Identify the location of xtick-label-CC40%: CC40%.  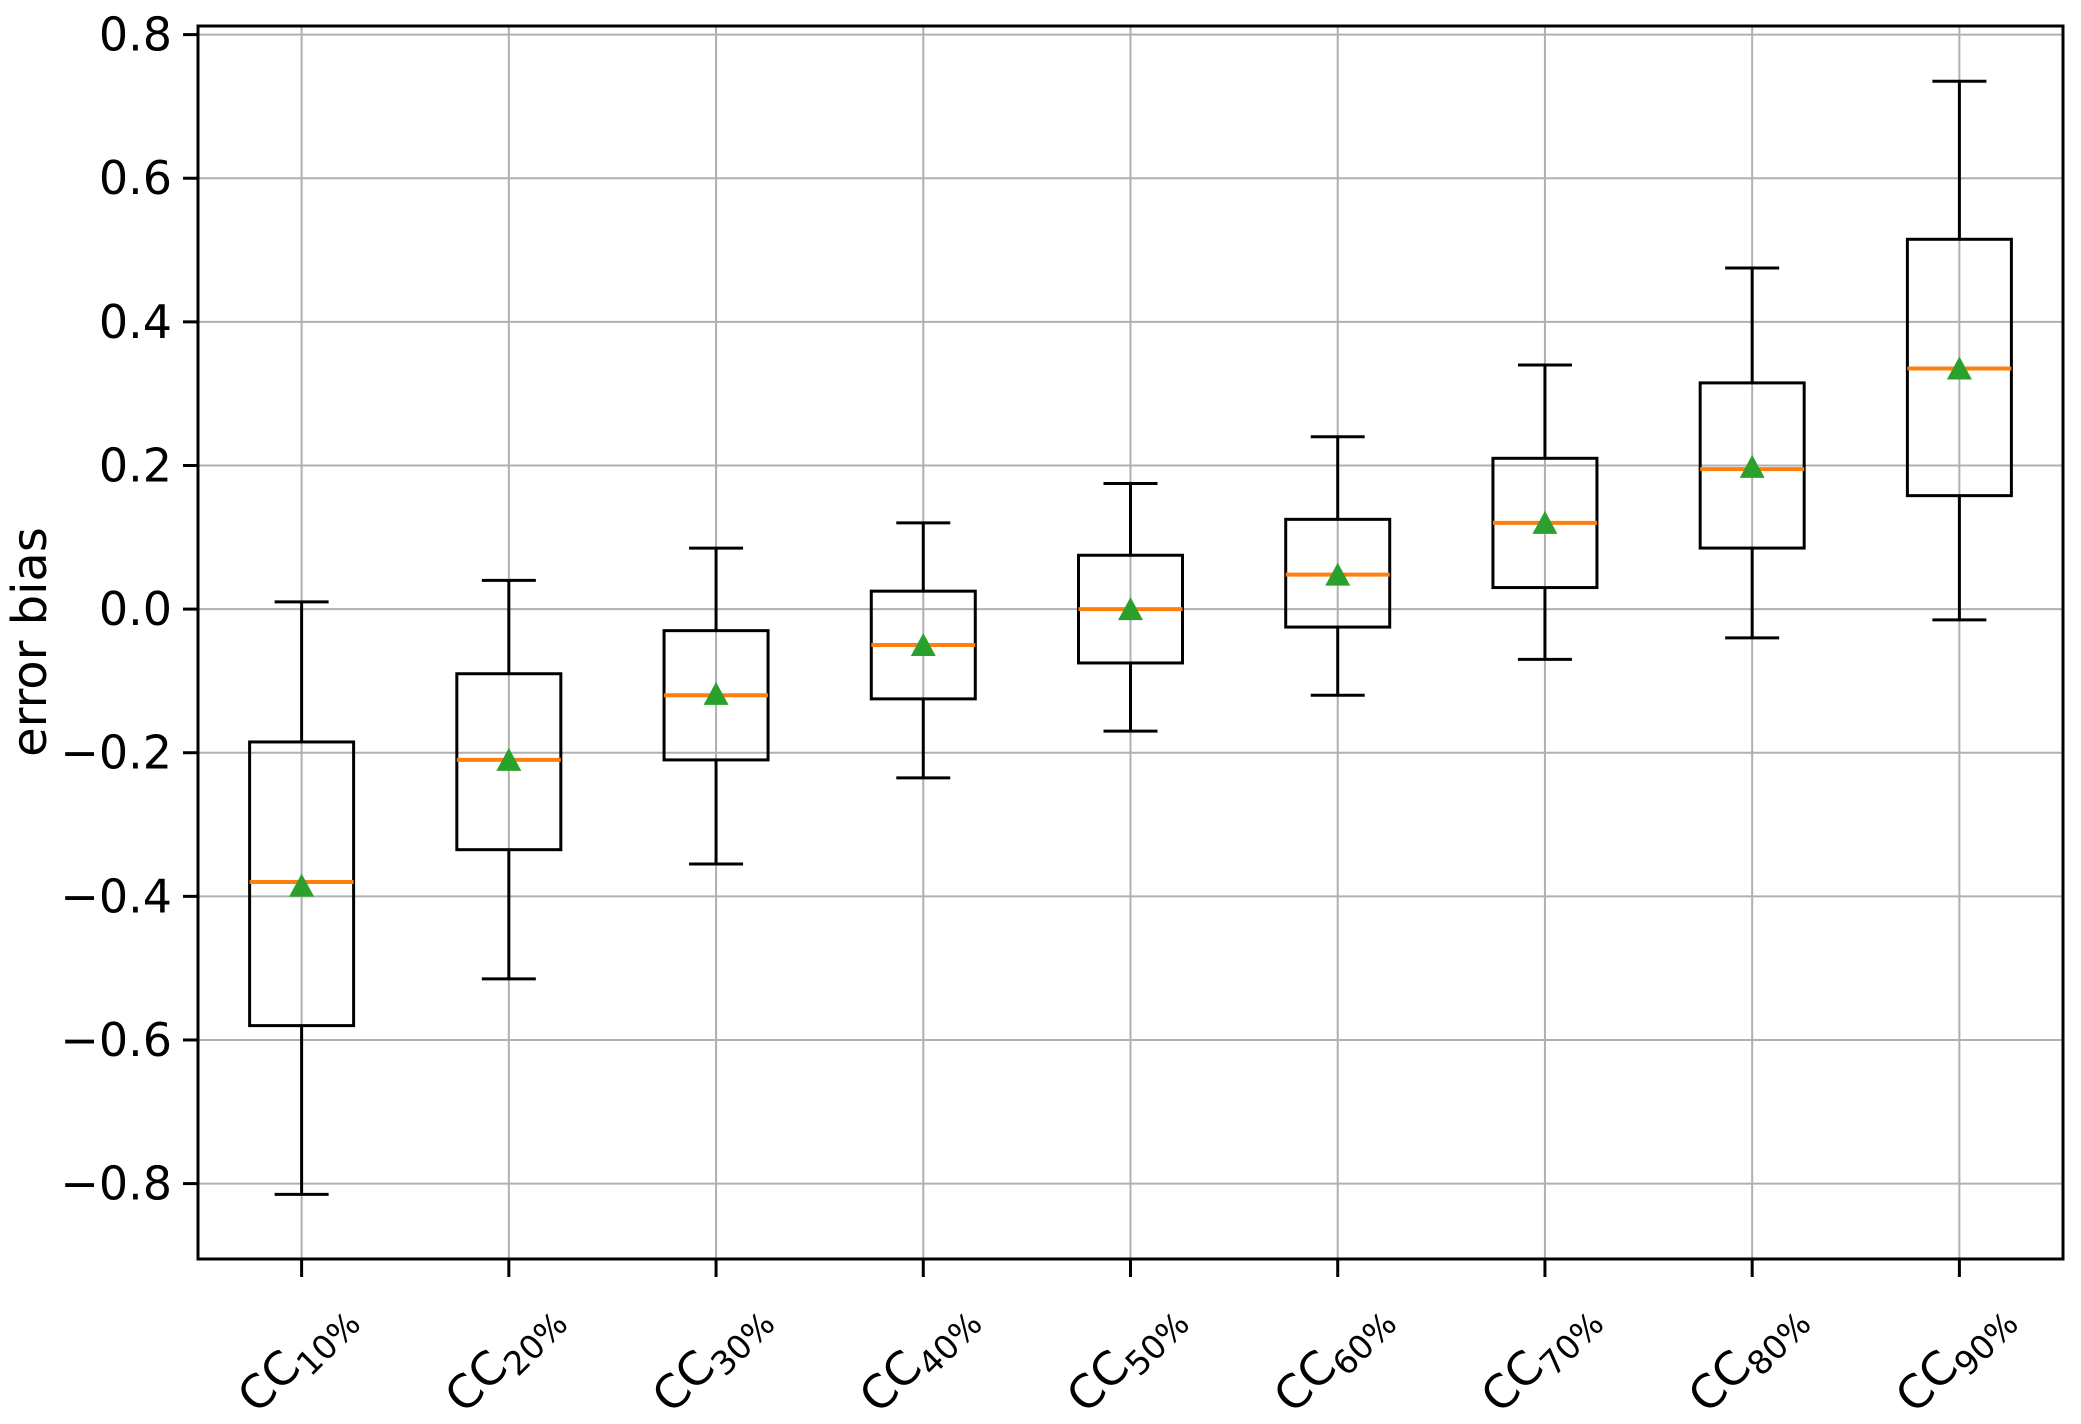
(919, 1356).